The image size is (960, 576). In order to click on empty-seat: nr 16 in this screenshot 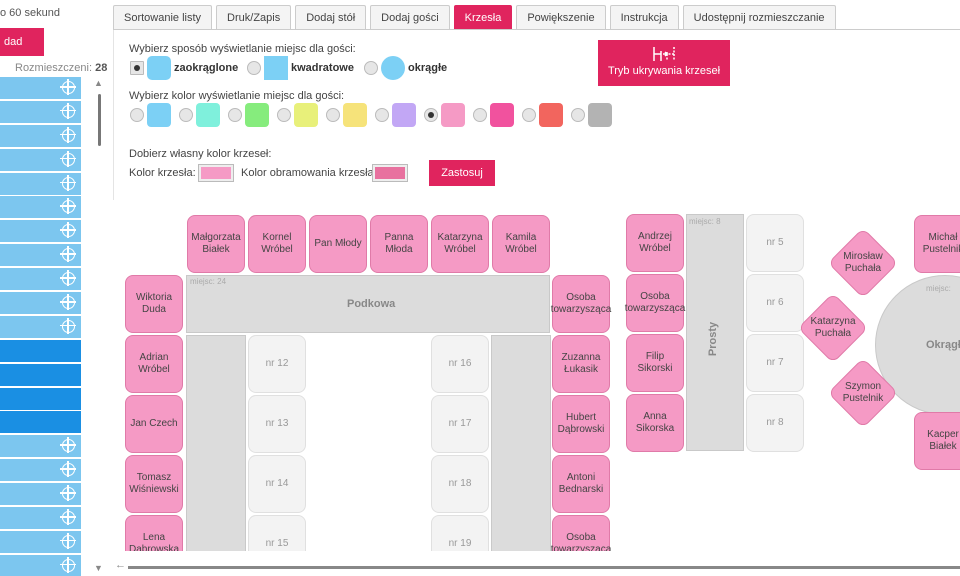, I will do `click(460, 364)`.